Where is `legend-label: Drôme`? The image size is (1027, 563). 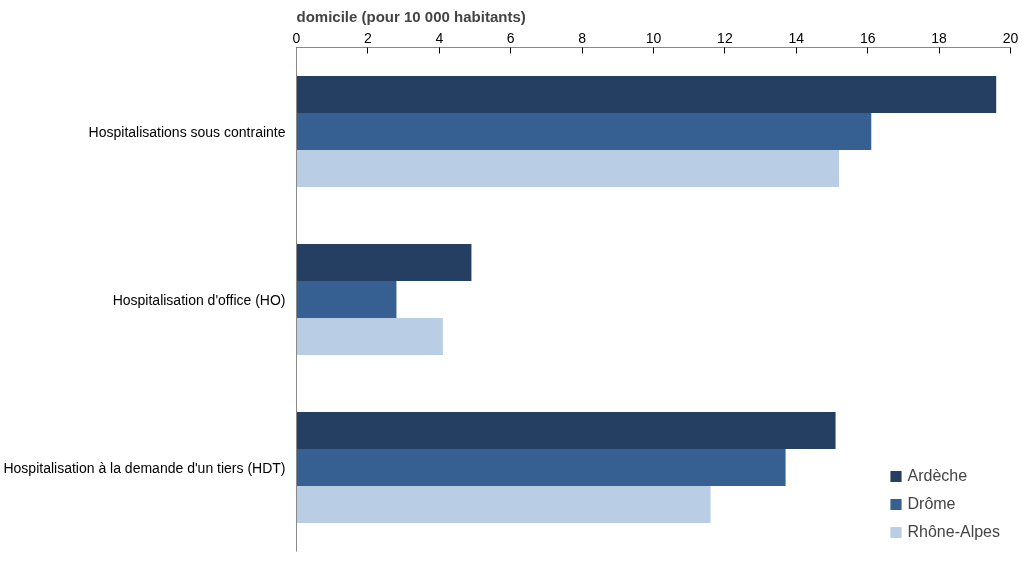
legend-label: Drôme is located at coordinates (931, 504).